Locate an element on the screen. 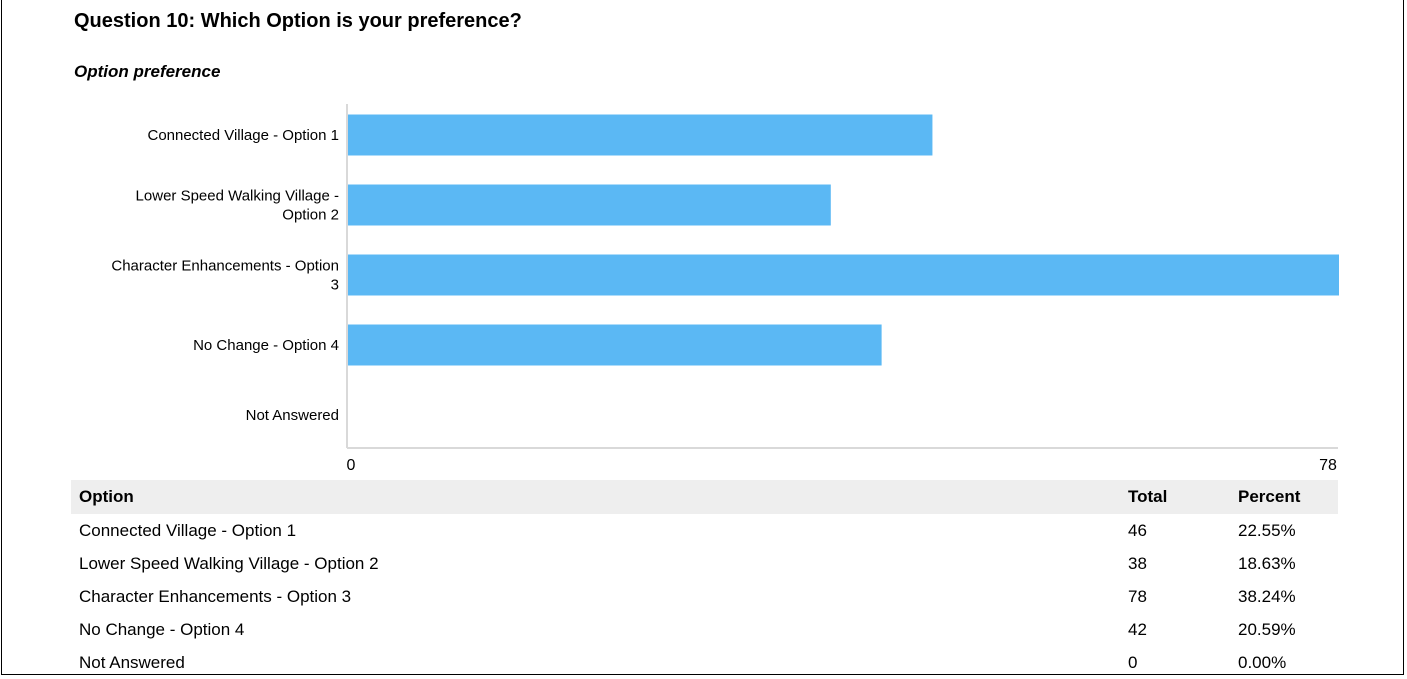 This screenshot has height=679, width=1407. category-label: Lower Speed Walking Village -Option 2 is located at coordinates (237, 206).